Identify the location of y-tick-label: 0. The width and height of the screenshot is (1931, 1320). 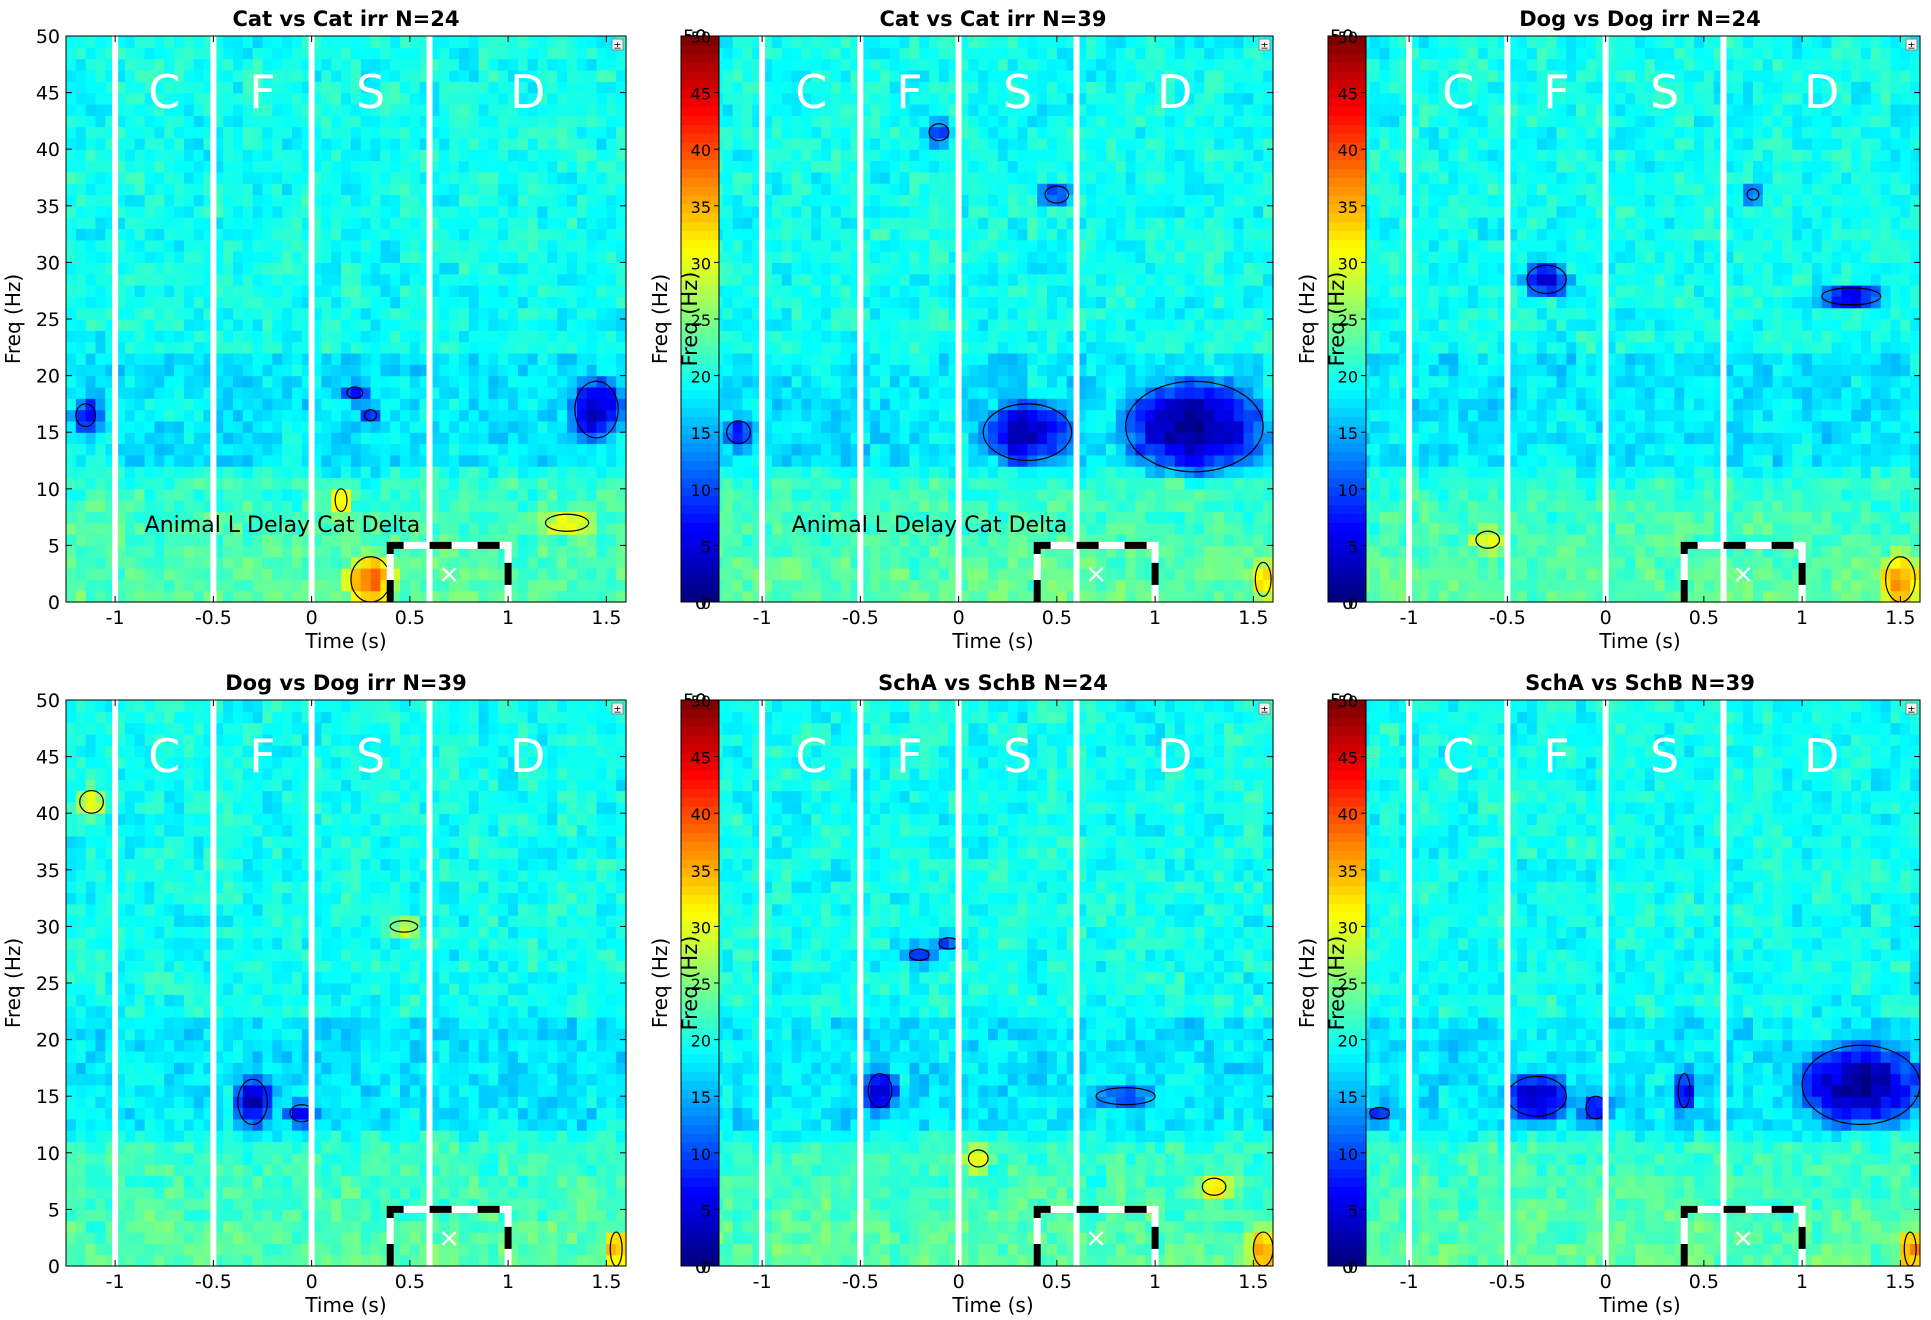
(54, 603).